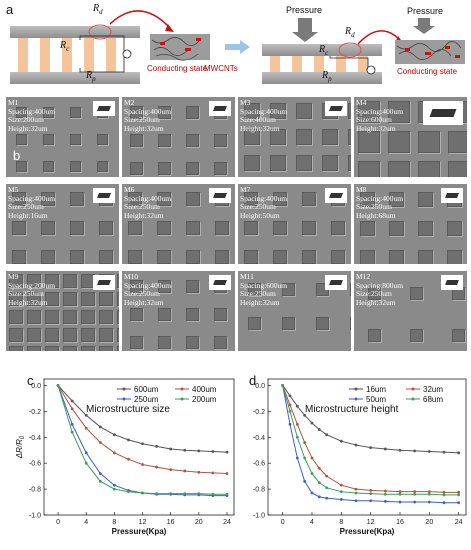 This screenshot has width=471, height=550. I want to click on legend-label-250um: 250um, so click(146, 399).